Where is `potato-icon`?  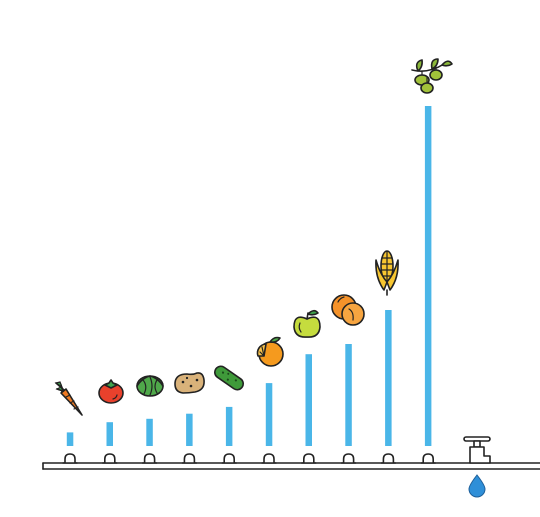
potato-icon is located at coordinates (189, 383).